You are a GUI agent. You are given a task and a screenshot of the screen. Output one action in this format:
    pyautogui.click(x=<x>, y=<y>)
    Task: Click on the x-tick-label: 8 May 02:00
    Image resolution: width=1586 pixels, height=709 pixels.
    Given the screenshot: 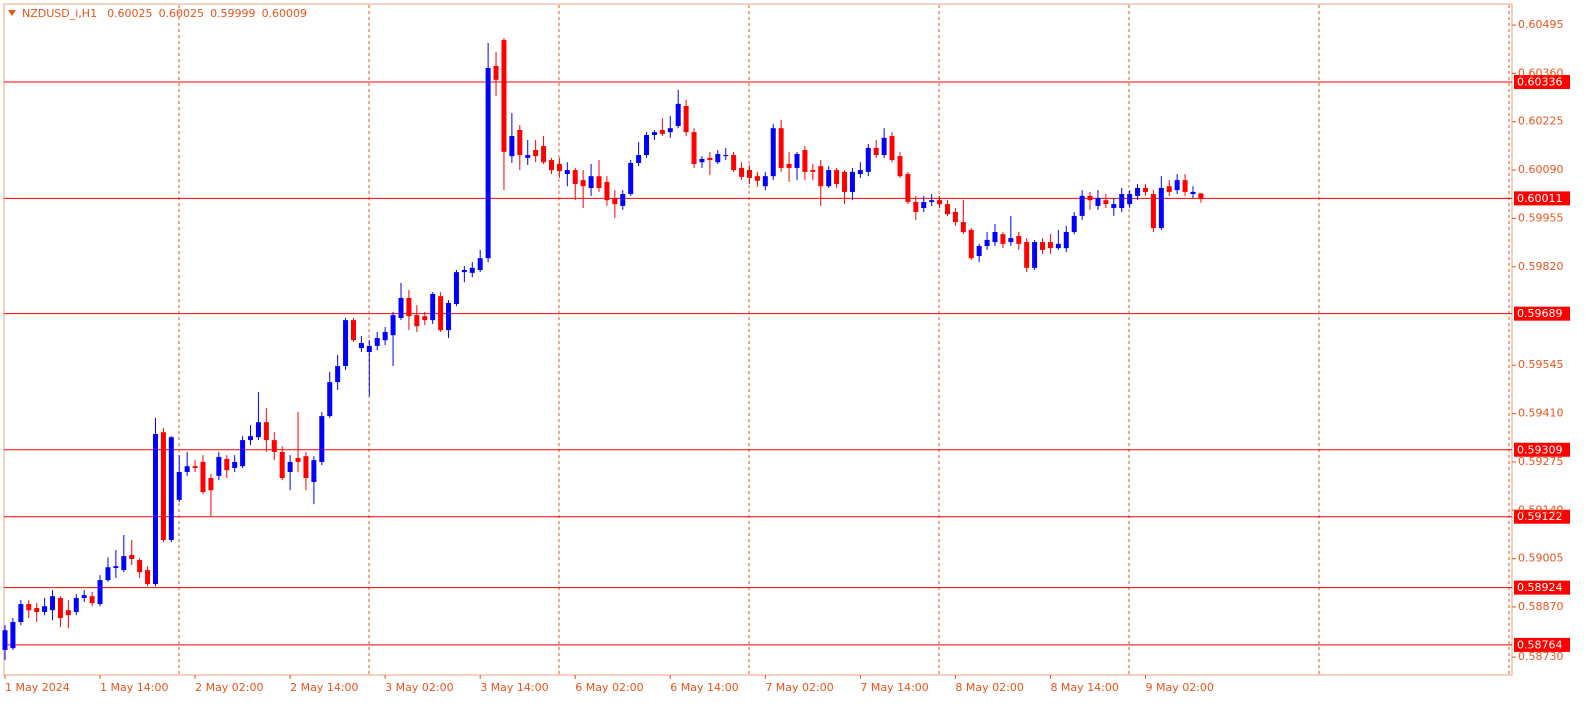 What is the action you would take?
    pyautogui.click(x=989, y=687)
    